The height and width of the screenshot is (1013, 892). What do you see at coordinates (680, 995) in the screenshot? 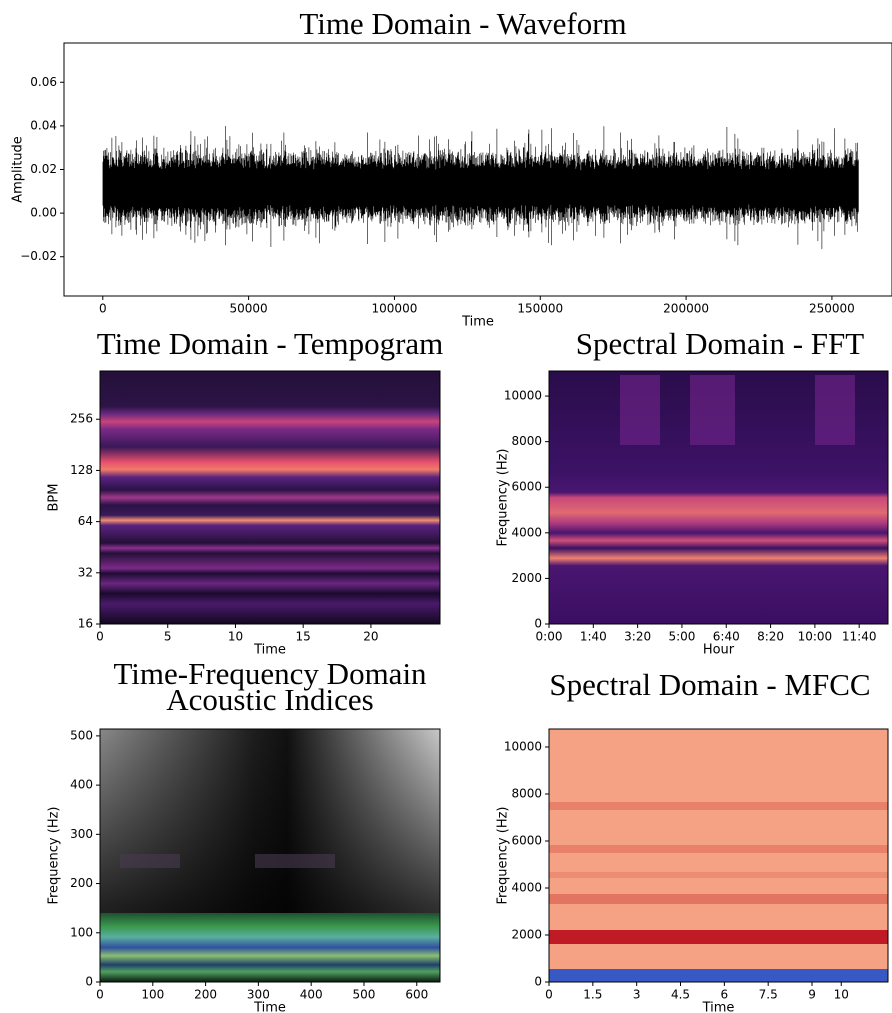
I see `x-tick-label: 4.5` at bounding box center [680, 995].